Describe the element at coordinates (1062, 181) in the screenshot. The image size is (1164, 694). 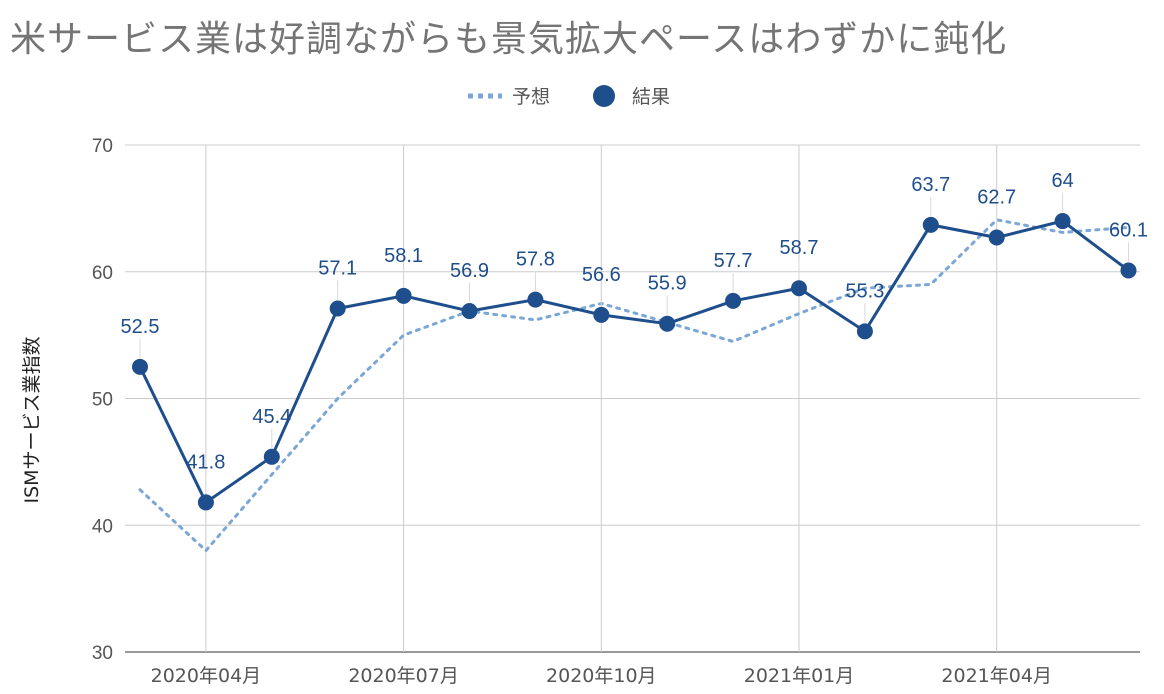
I see `data-label: 64` at that location.